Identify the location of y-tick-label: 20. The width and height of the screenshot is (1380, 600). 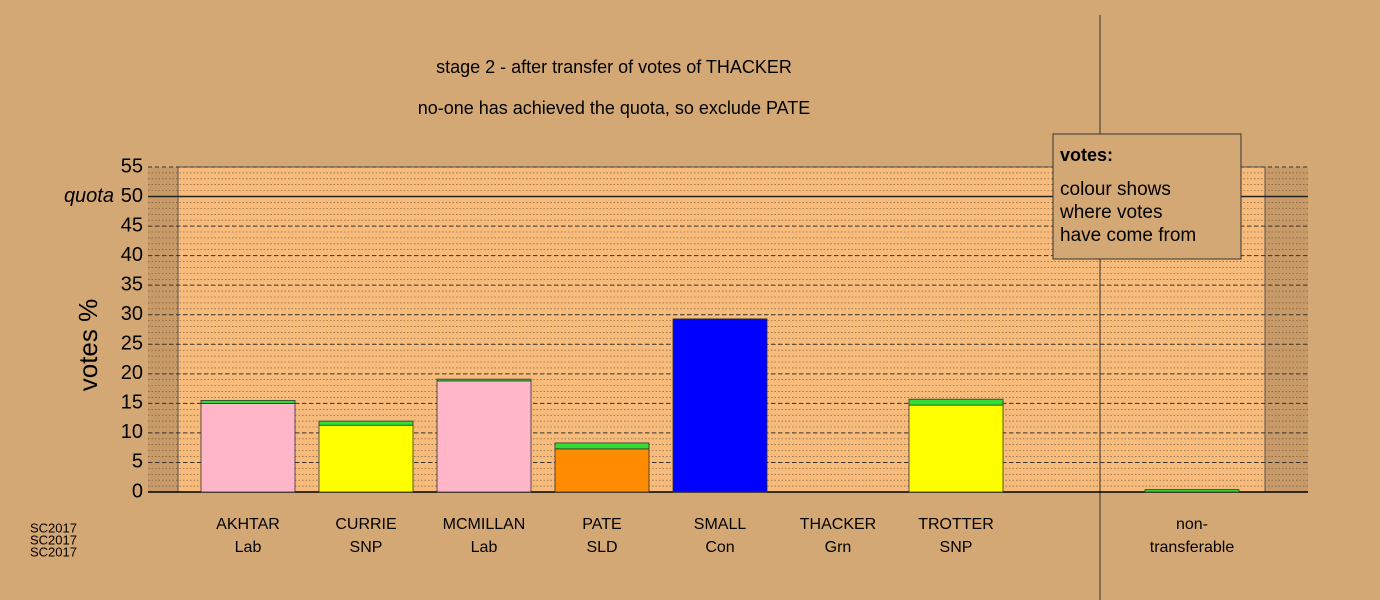
(132, 373).